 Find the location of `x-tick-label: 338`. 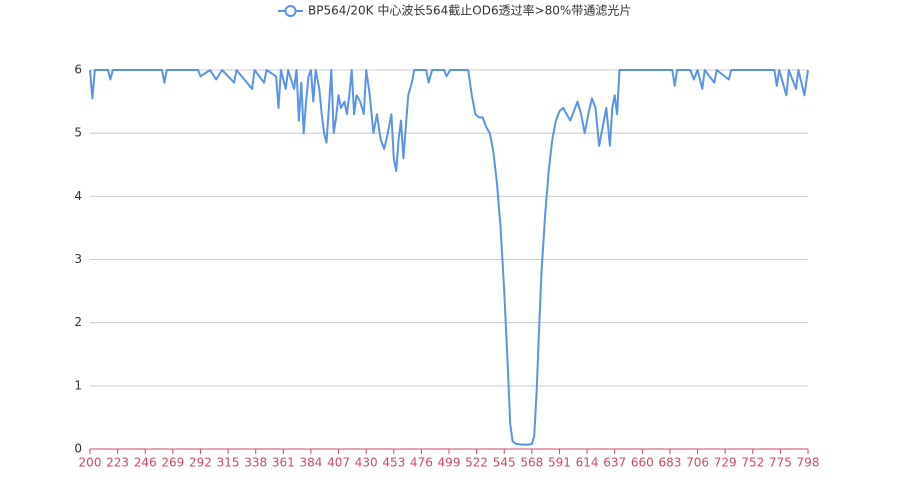

x-tick-label: 338 is located at coordinates (255, 463).